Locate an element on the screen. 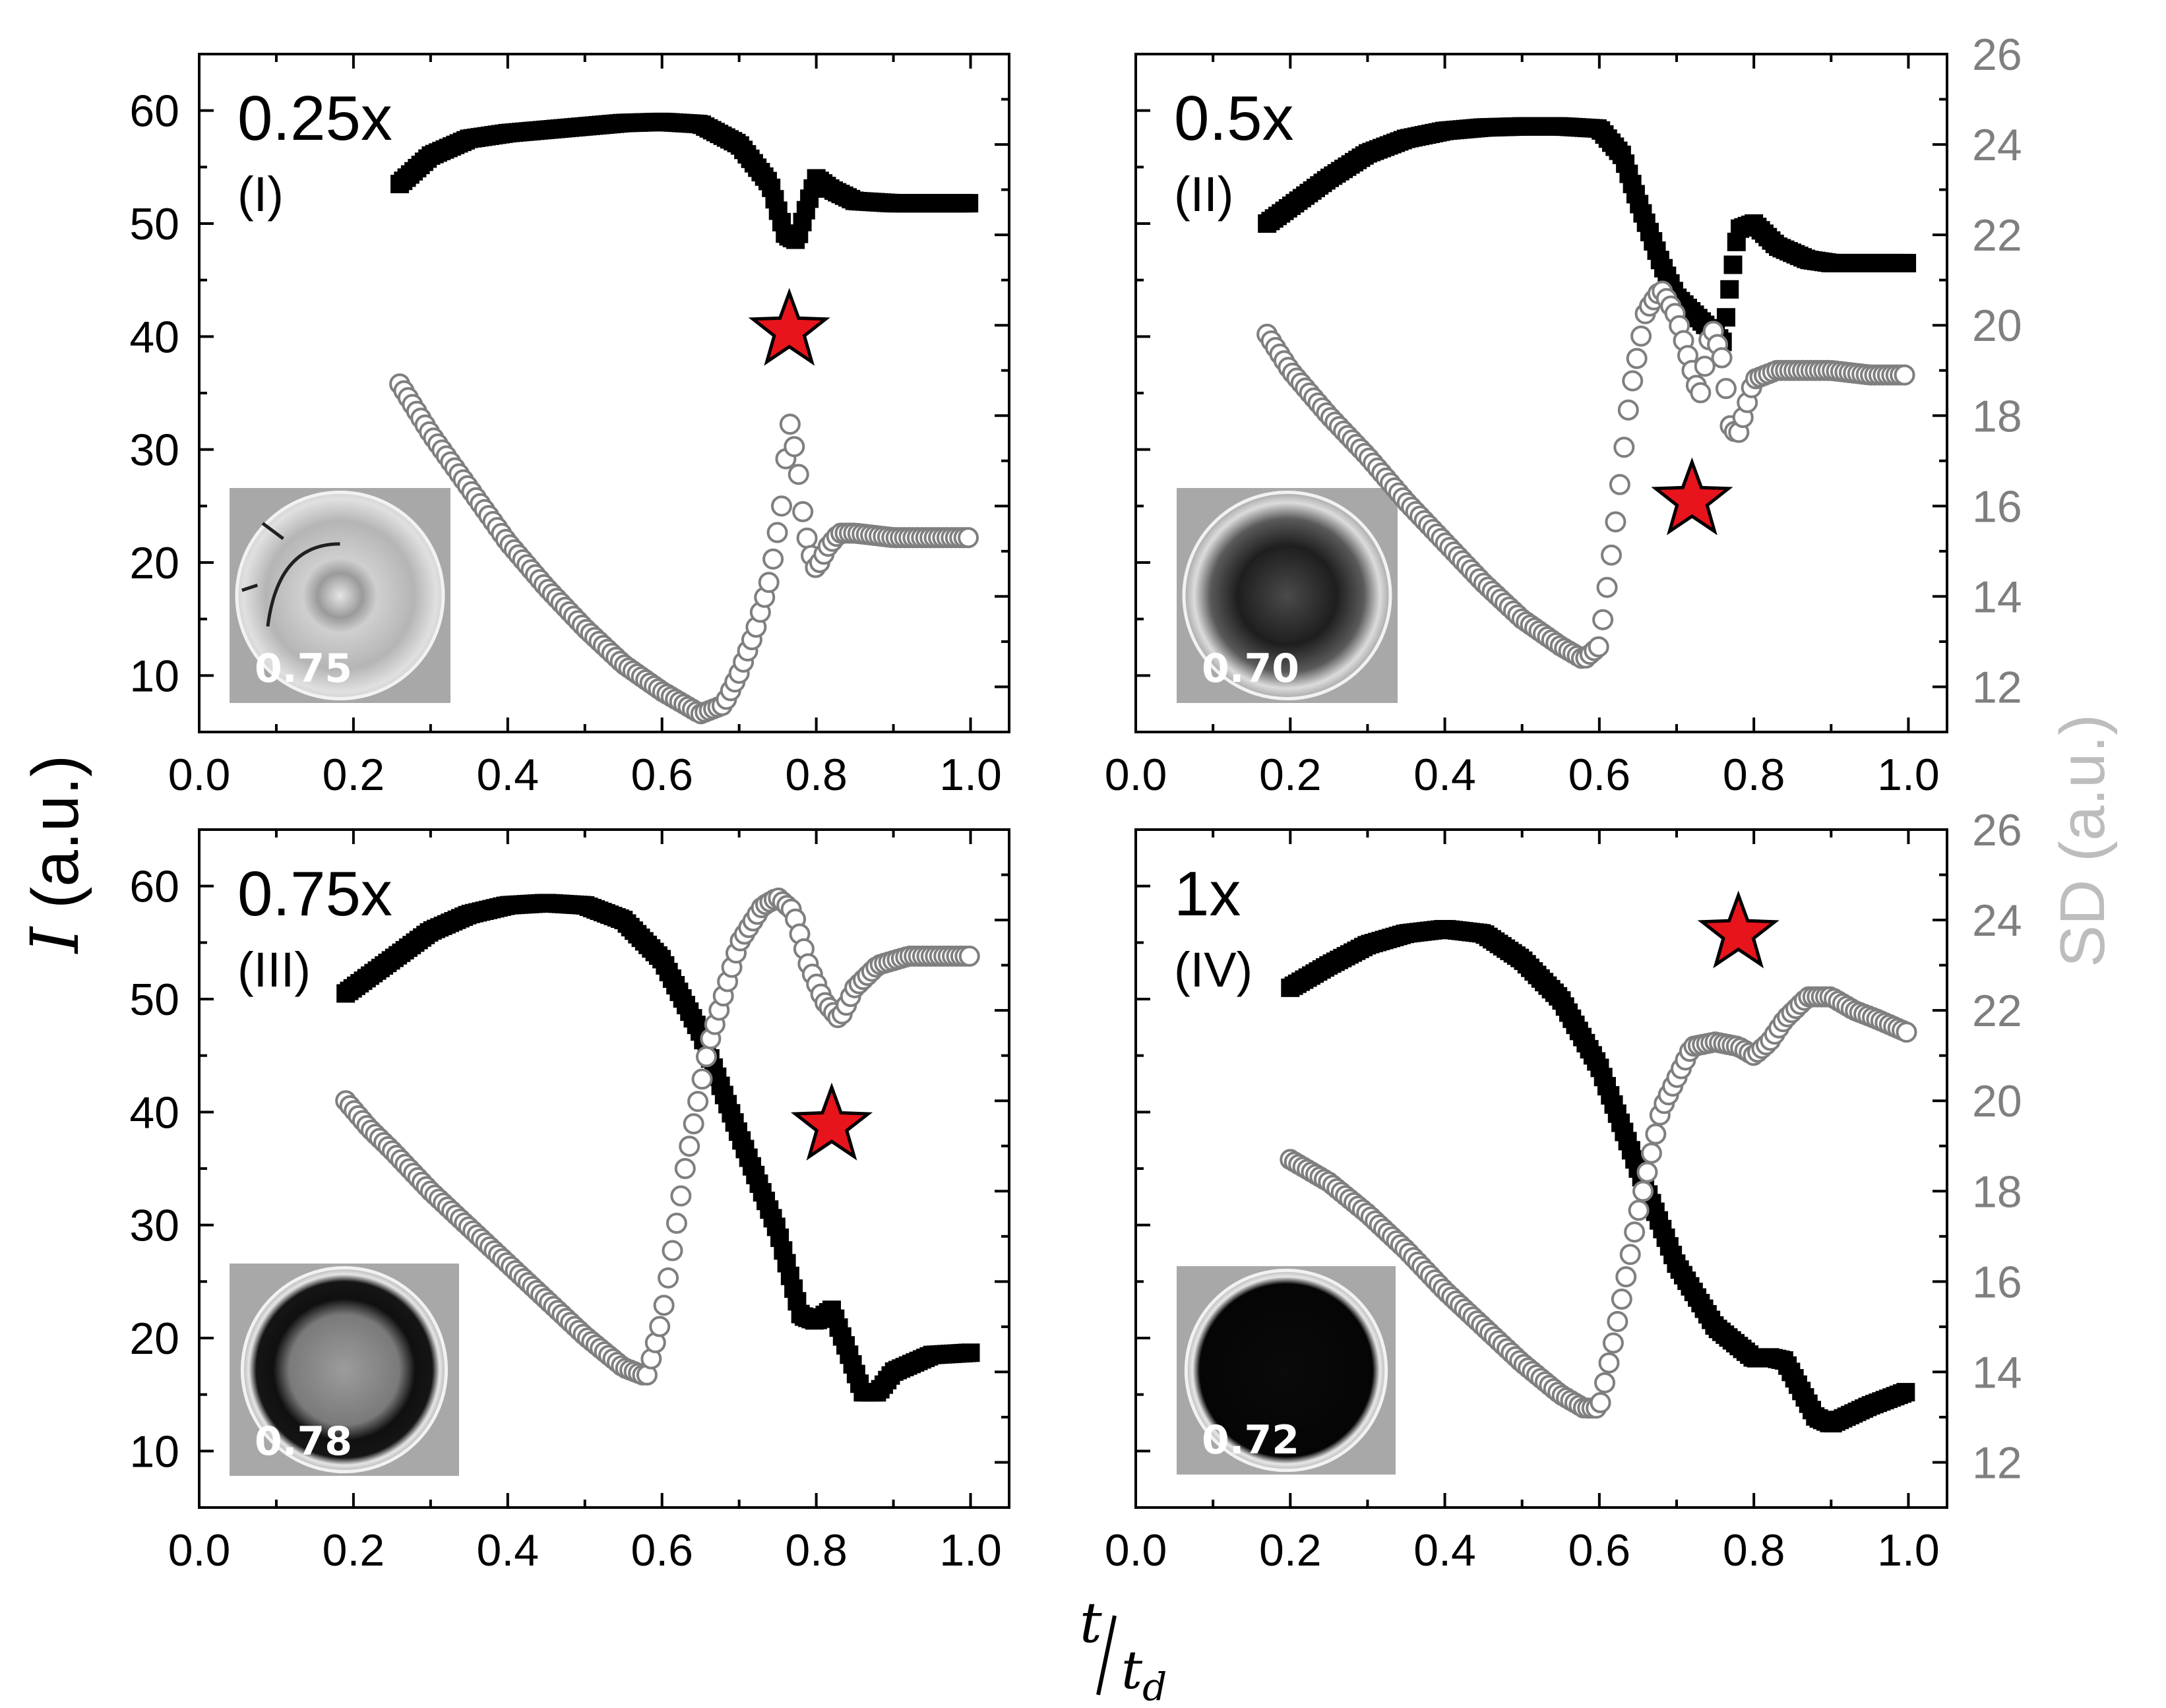 The width and height of the screenshot is (2166, 1708). y-tick-label: 60 is located at coordinates (154, 111).